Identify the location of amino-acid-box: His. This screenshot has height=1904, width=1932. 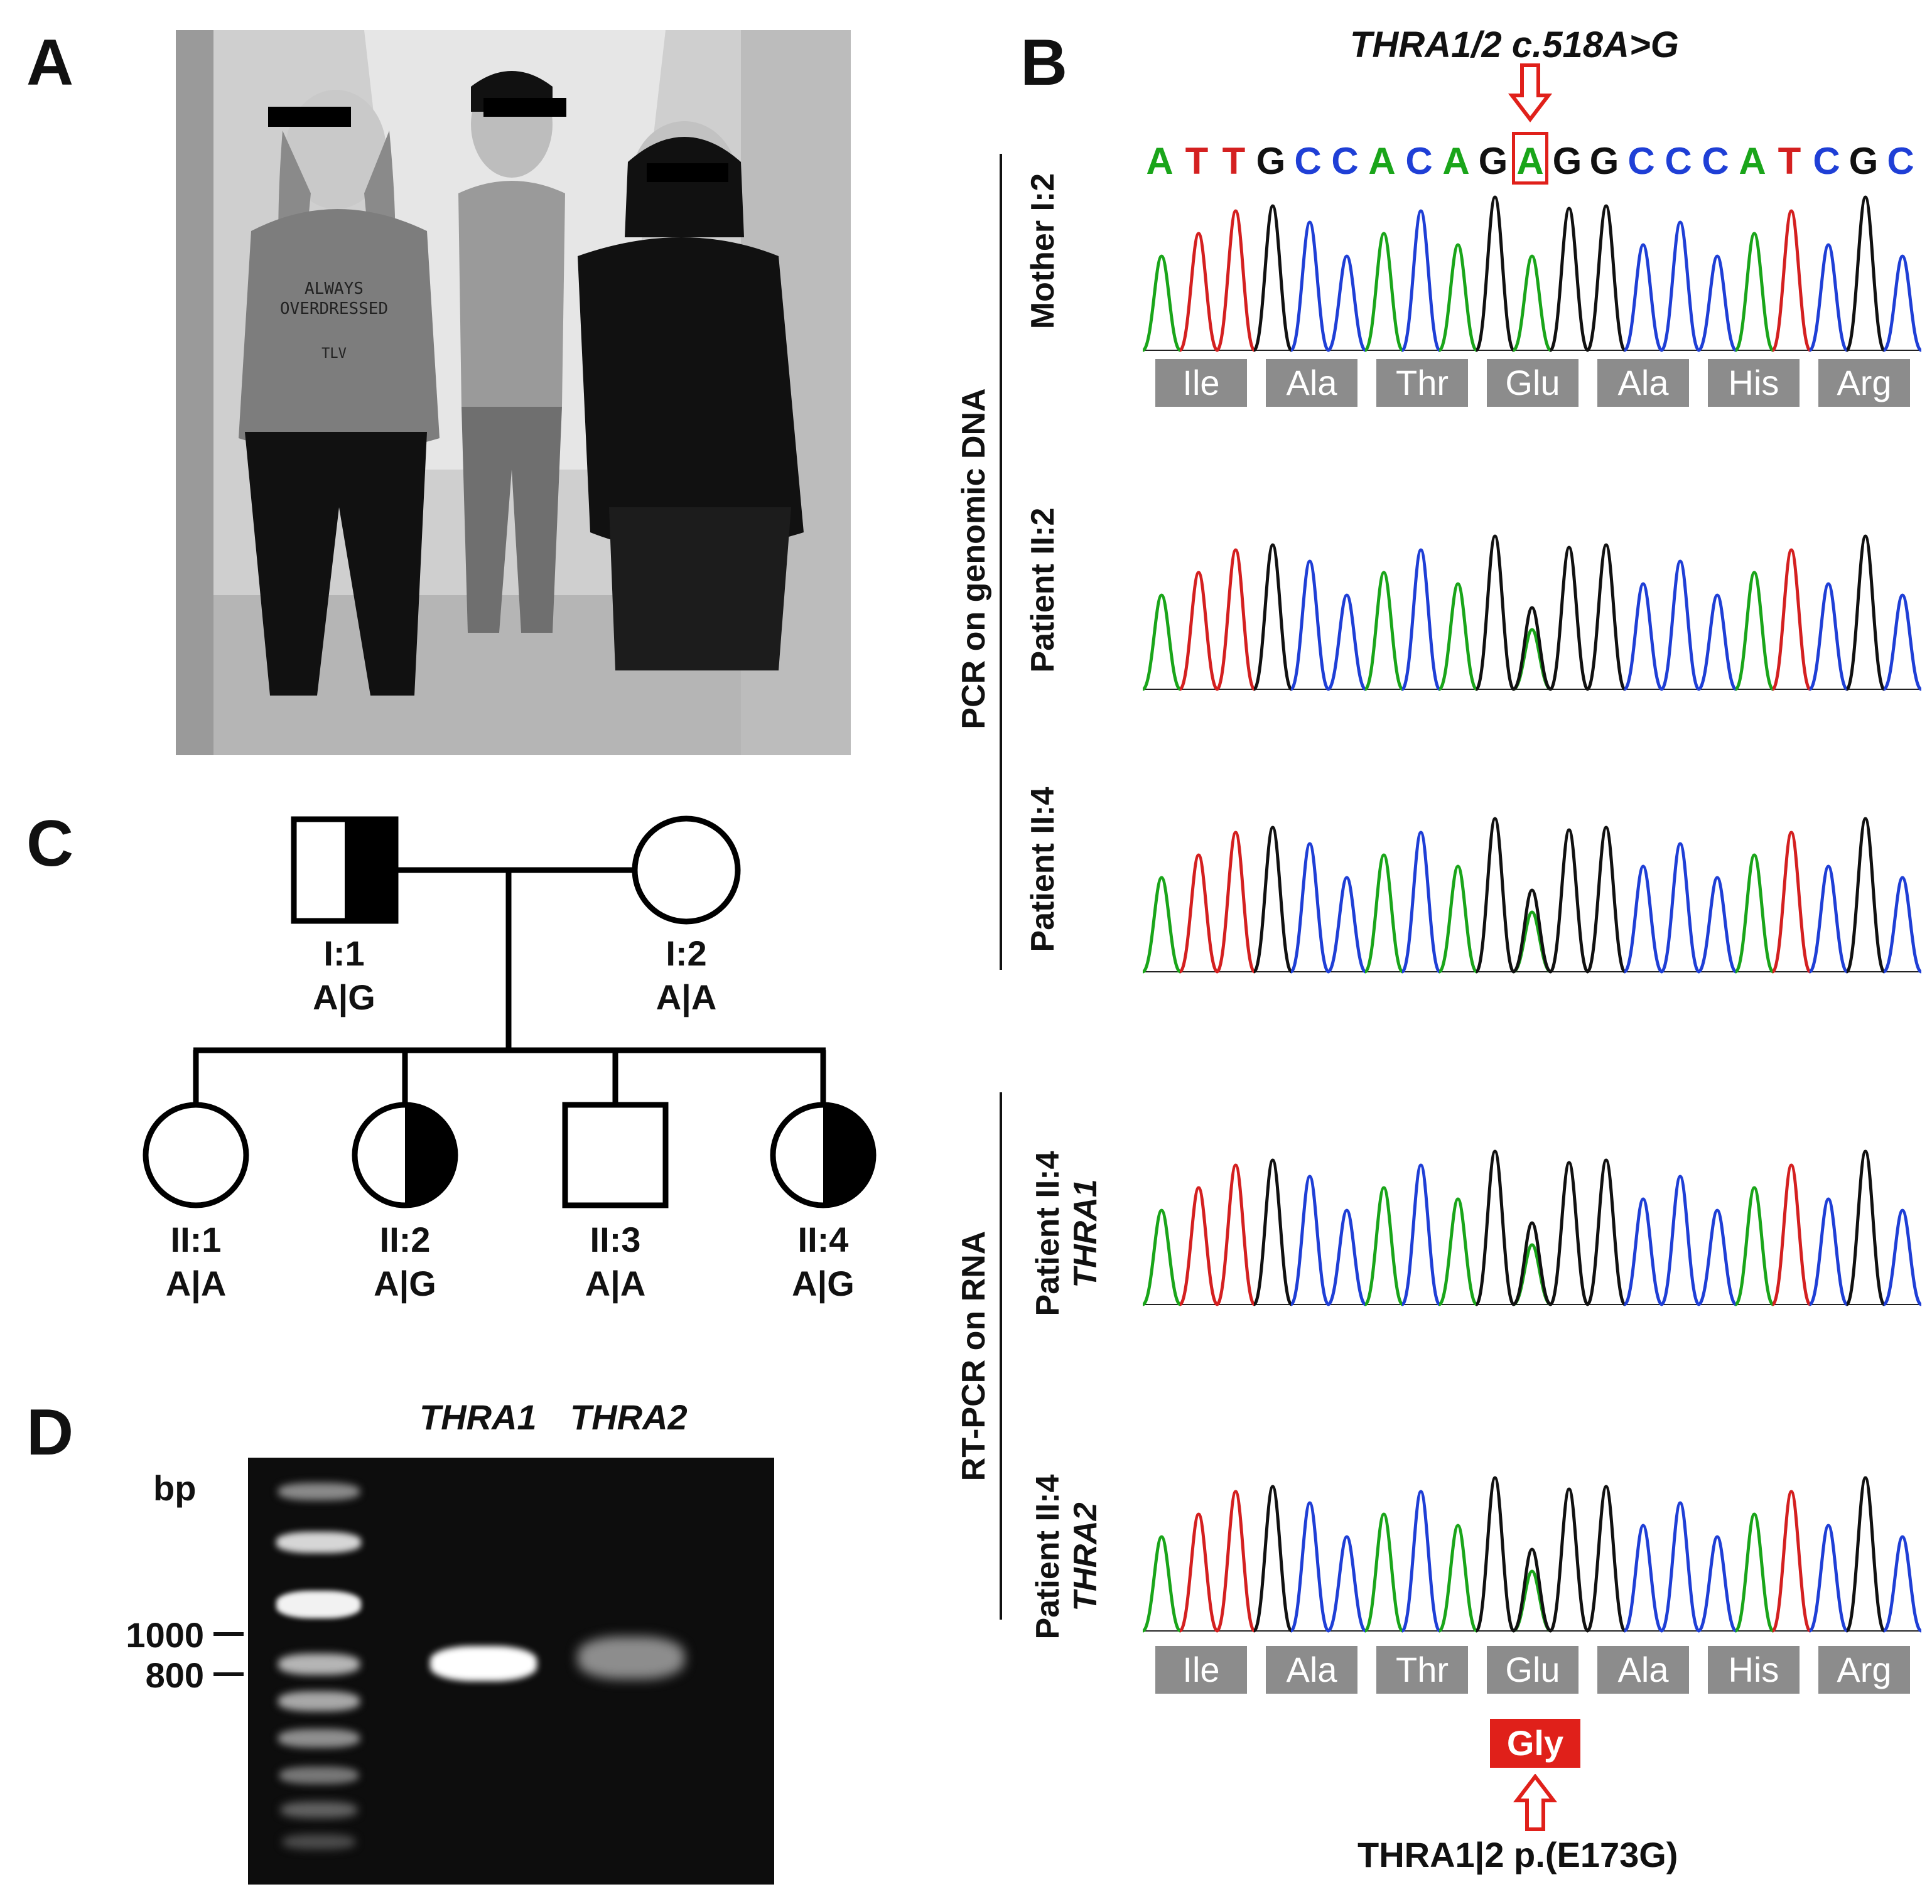
(1754, 1670).